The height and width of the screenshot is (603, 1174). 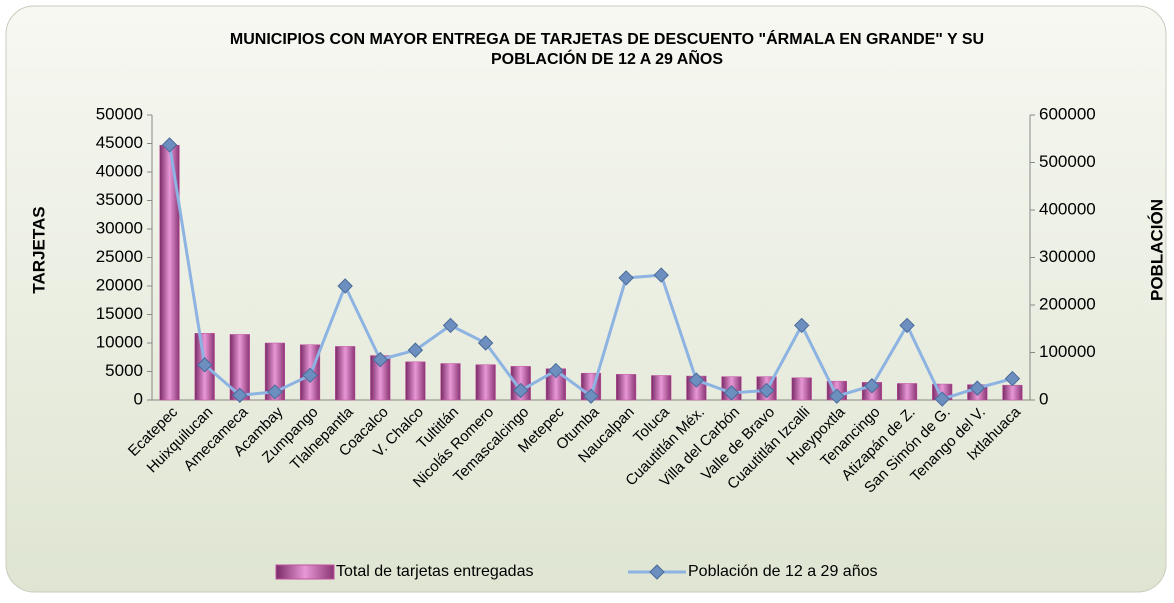 What do you see at coordinates (1156, 250) in the screenshot?
I see `y2-axis-label: POBLACIÓN` at bounding box center [1156, 250].